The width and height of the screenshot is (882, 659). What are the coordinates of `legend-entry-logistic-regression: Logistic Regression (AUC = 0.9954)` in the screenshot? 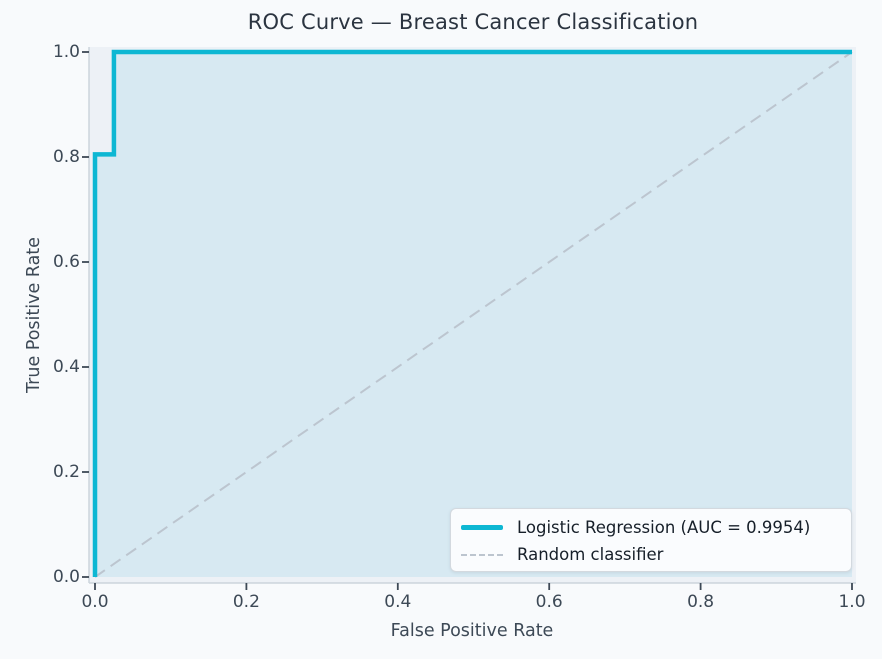 It's located at (651, 527).